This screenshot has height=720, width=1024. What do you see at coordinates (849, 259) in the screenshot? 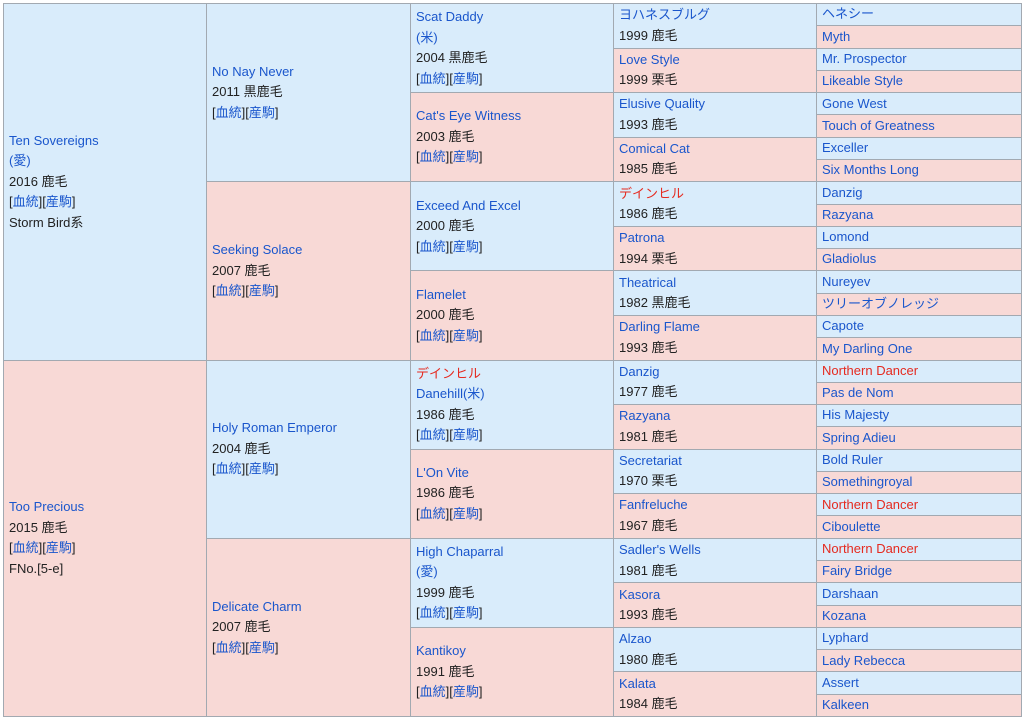
I see `horse-name-link: Gladiolus` at bounding box center [849, 259].